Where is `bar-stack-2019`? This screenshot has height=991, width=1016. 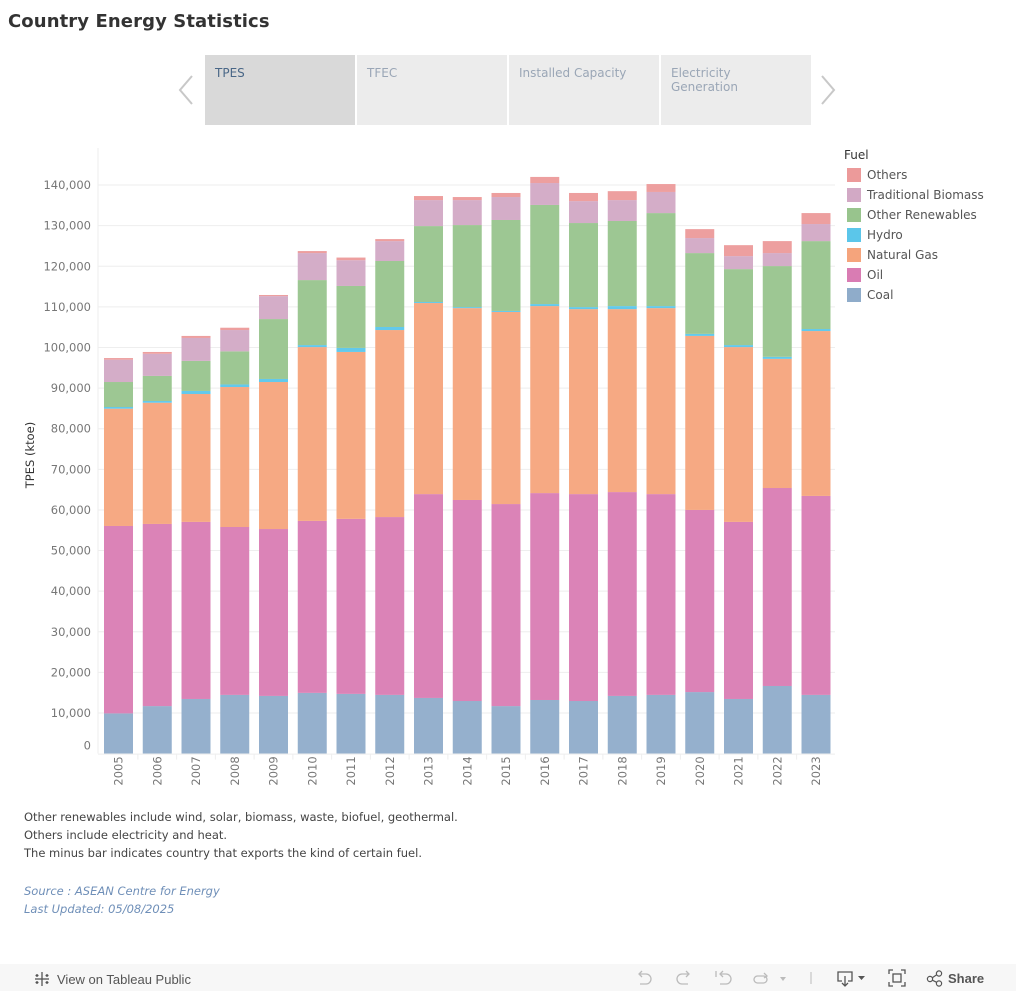 bar-stack-2019 is located at coordinates (661, 469).